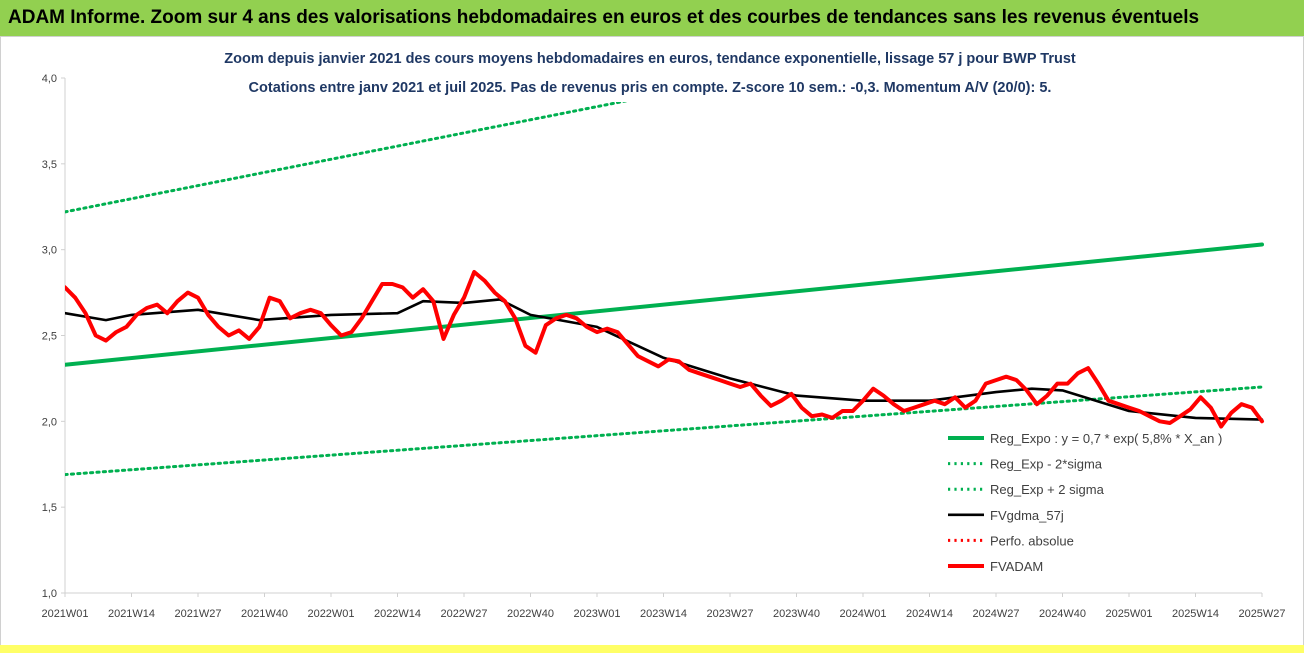 This screenshot has width=1304, height=653. I want to click on x-tick-label: 2025W27, so click(1261, 614).